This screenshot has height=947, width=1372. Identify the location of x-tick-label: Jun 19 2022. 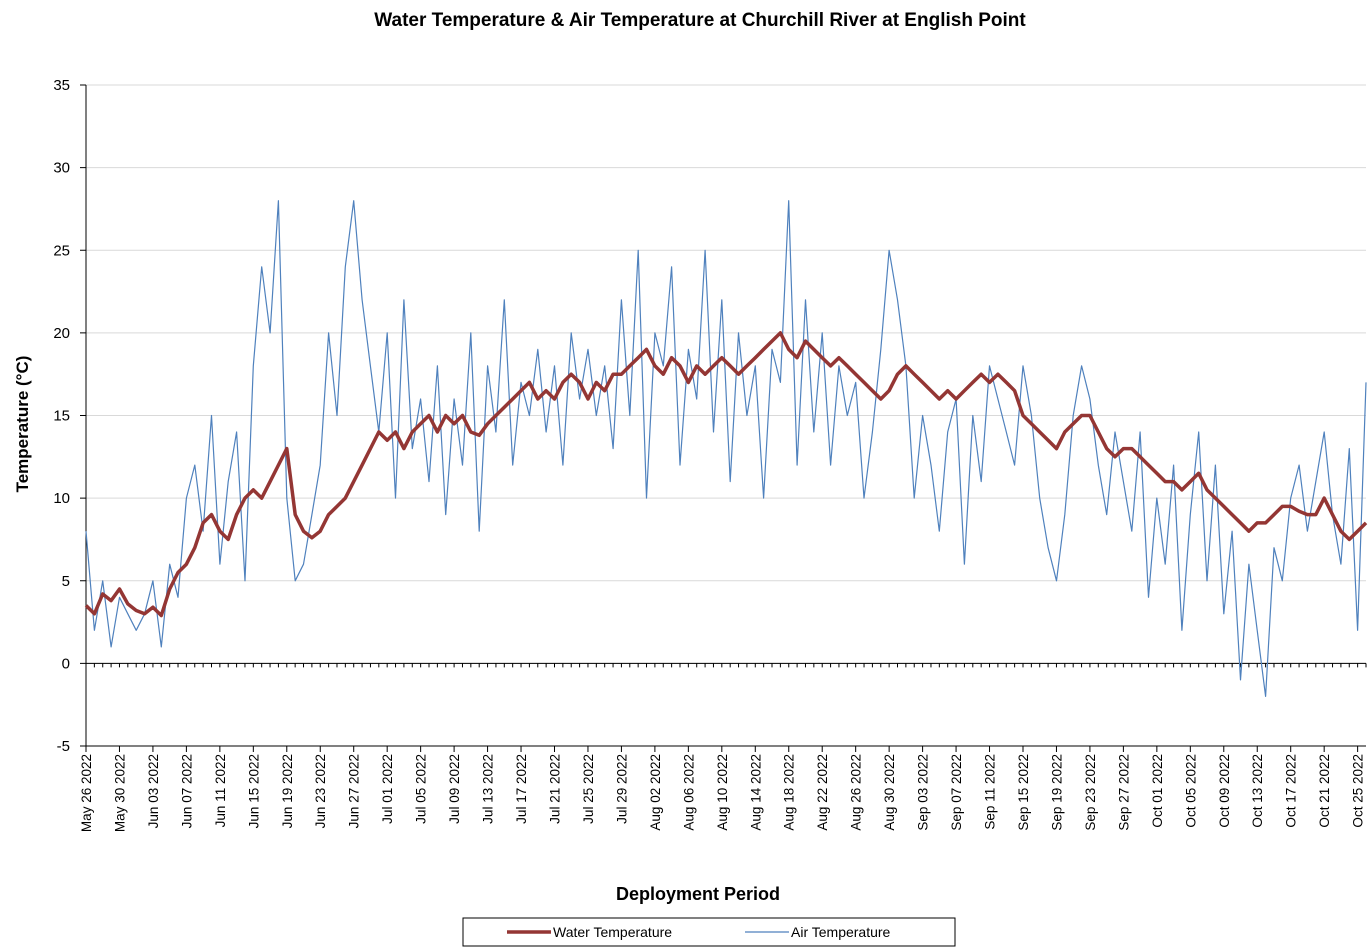
(287, 791).